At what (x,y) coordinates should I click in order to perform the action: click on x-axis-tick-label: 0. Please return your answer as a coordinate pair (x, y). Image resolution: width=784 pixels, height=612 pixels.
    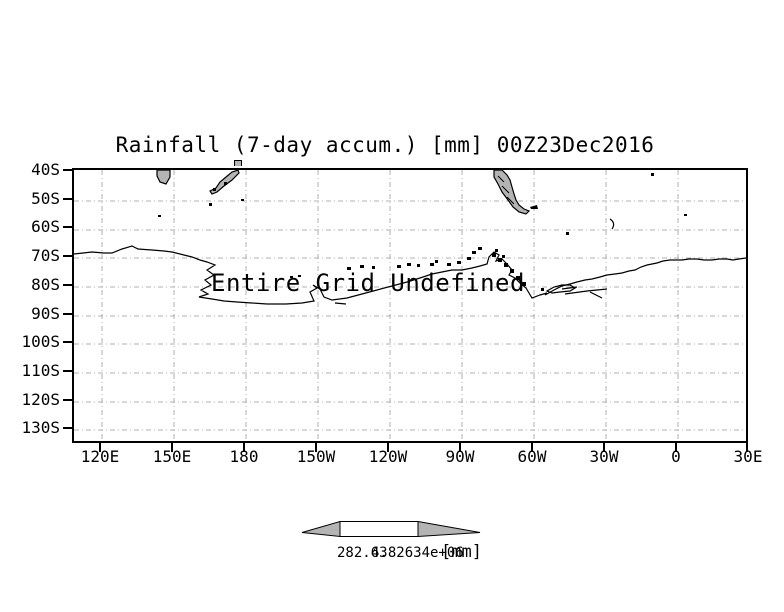
    Looking at the image, I should click on (676, 456).